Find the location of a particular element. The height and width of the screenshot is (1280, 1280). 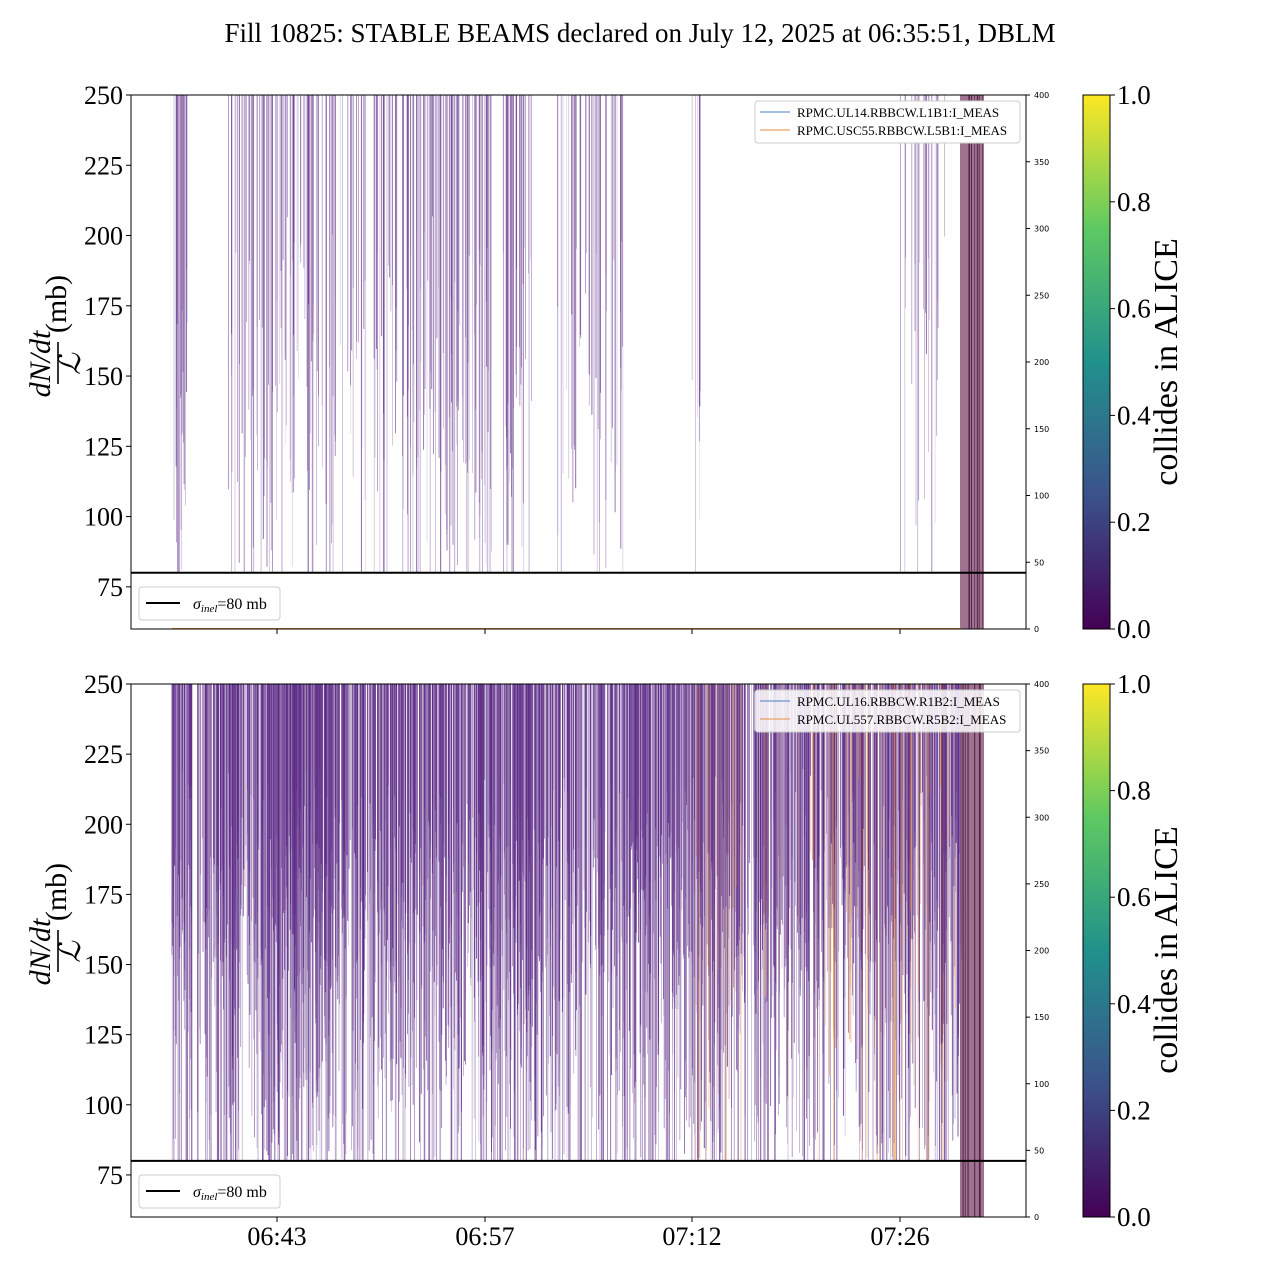

top-y-axis-label: dN/dt ℒ (mb) is located at coordinates (55, 336).